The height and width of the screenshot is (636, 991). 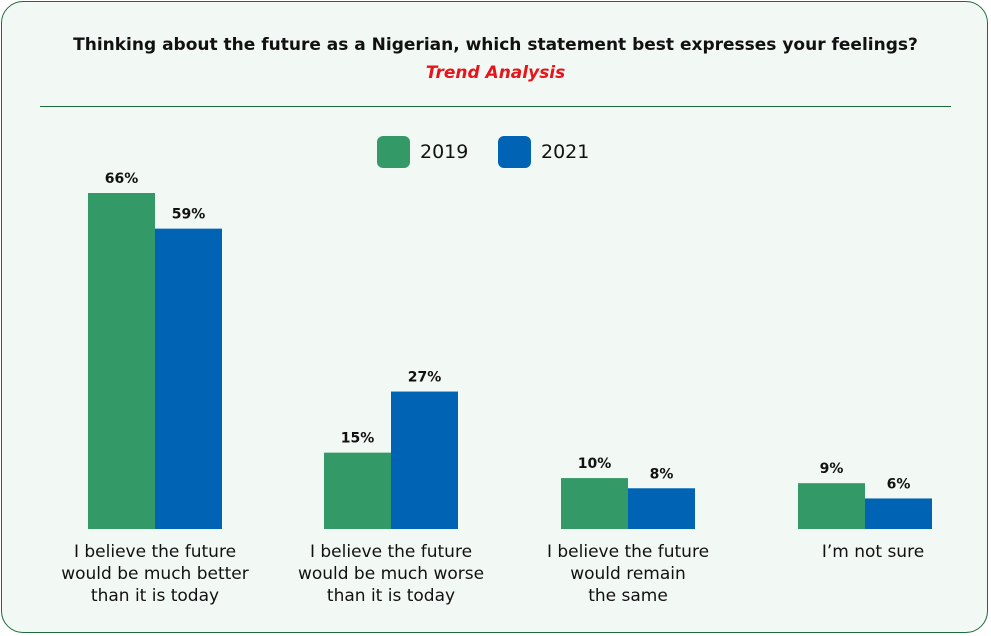 I want to click on data-label-2019-not-sure: 9%, so click(x=832, y=469).